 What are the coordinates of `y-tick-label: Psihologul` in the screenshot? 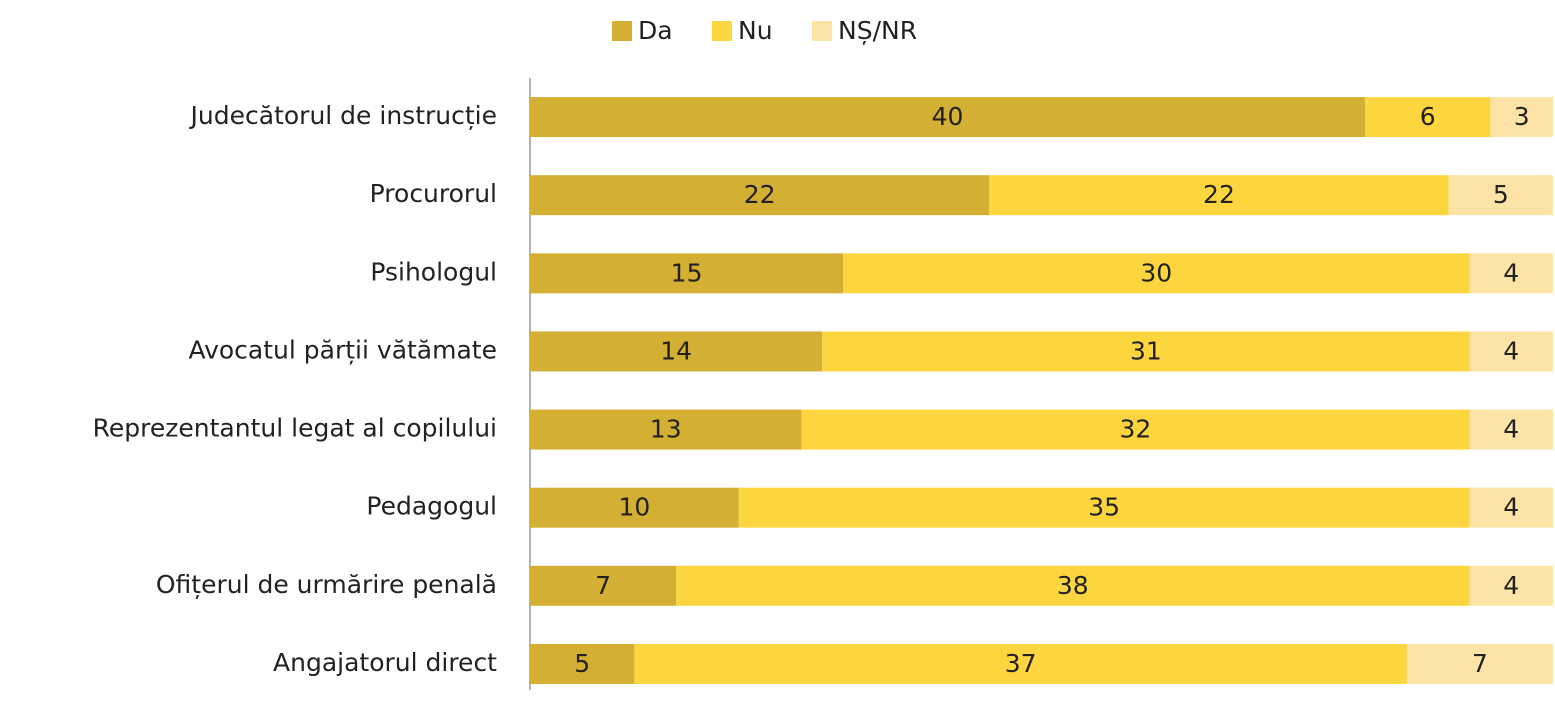 It's located at (433, 271).